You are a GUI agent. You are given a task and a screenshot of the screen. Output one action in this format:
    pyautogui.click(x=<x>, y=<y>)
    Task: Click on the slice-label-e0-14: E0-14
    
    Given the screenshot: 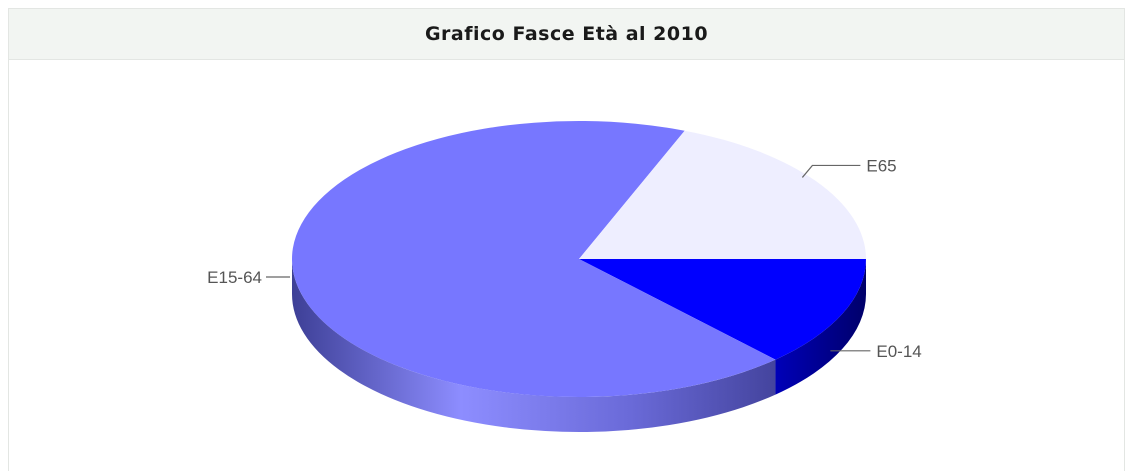 What is the action you would take?
    pyautogui.click(x=898, y=351)
    